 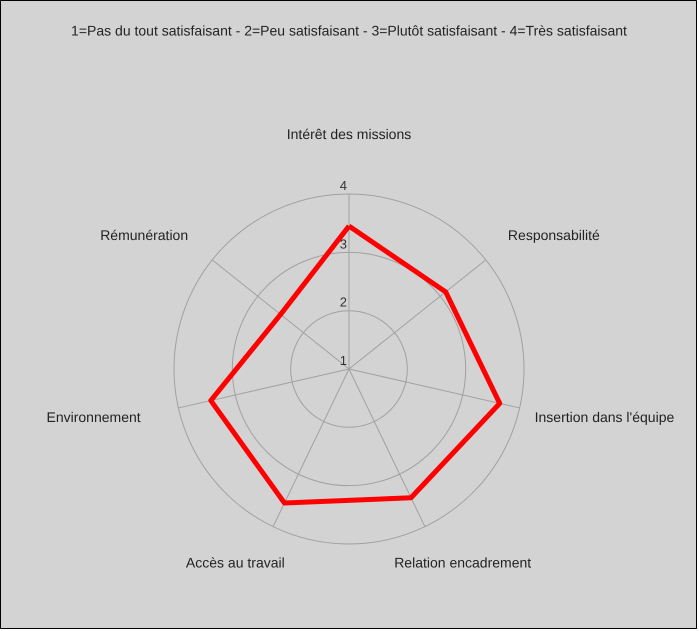 I want to click on y-tick-label: 4, so click(x=344, y=185).